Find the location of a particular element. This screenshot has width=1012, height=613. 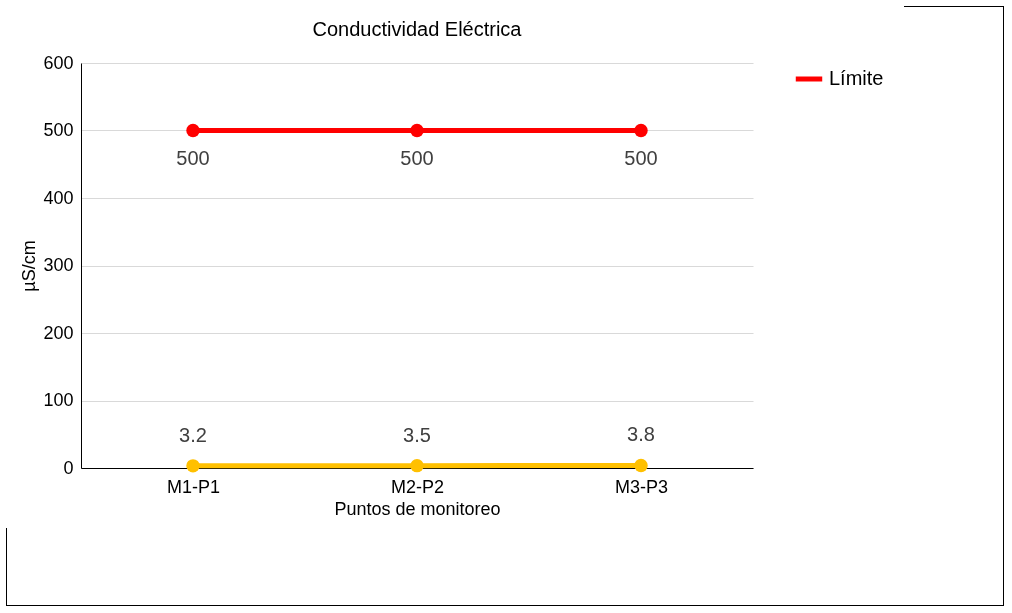

x-axis-title: Puntos de monitoreo is located at coordinates (417, 508).